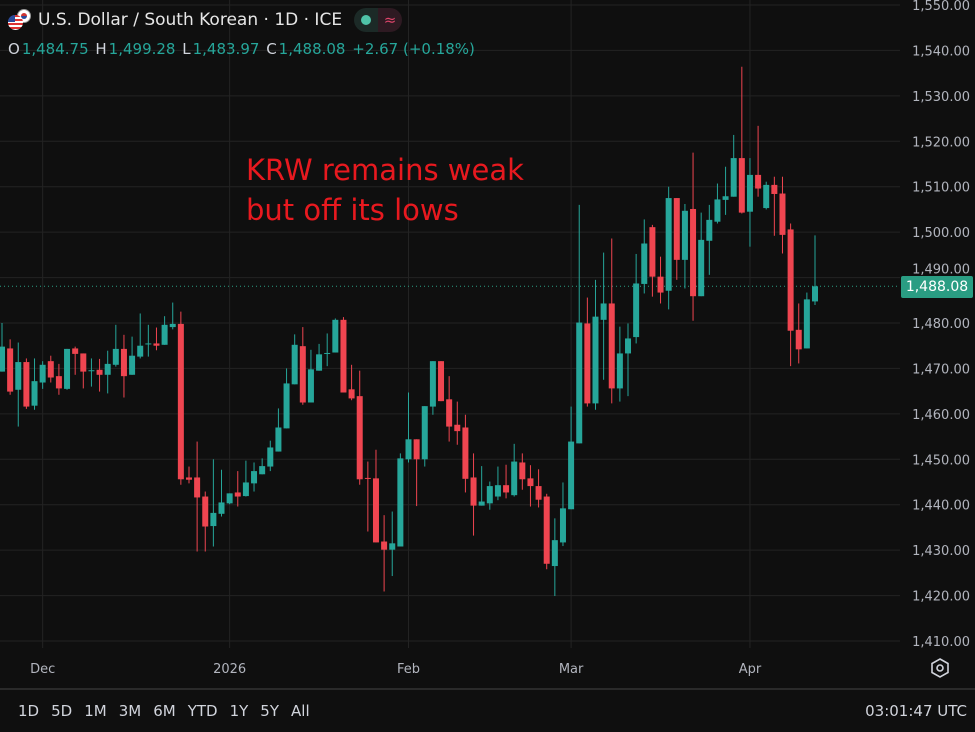  I want to click on divider, so click(487, 689).